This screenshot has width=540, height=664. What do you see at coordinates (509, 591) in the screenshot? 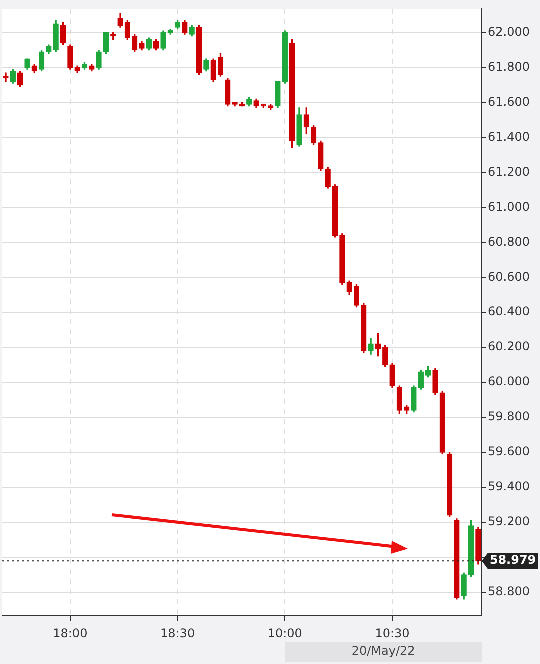
I see `y-tick-label: 58.800` at bounding box center [509, 591].